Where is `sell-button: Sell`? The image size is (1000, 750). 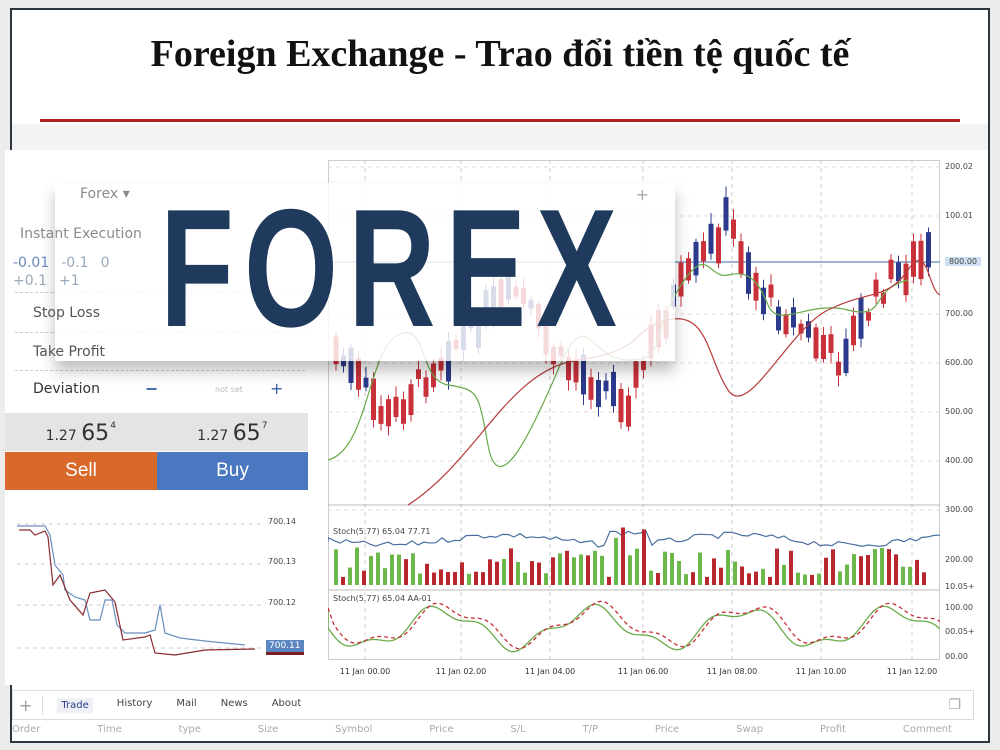
sell-button: Sell is located at coordinates (81, 471).